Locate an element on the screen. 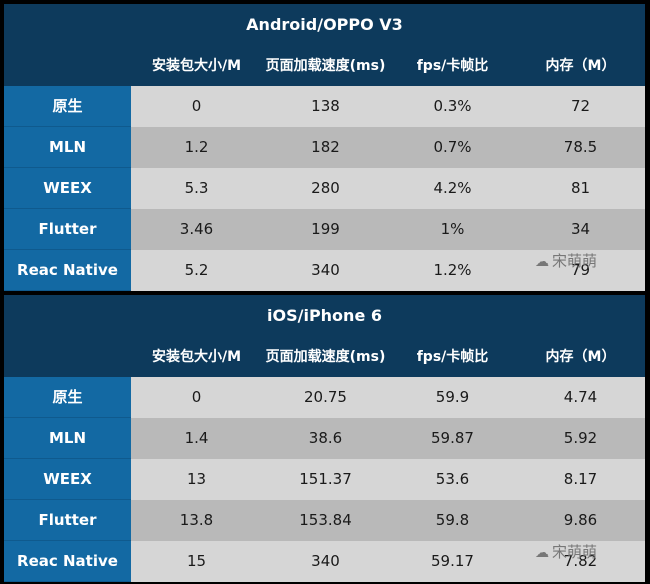  table-row: 原生 0 138 0.3% 72 is located at coordinates (324, 106).